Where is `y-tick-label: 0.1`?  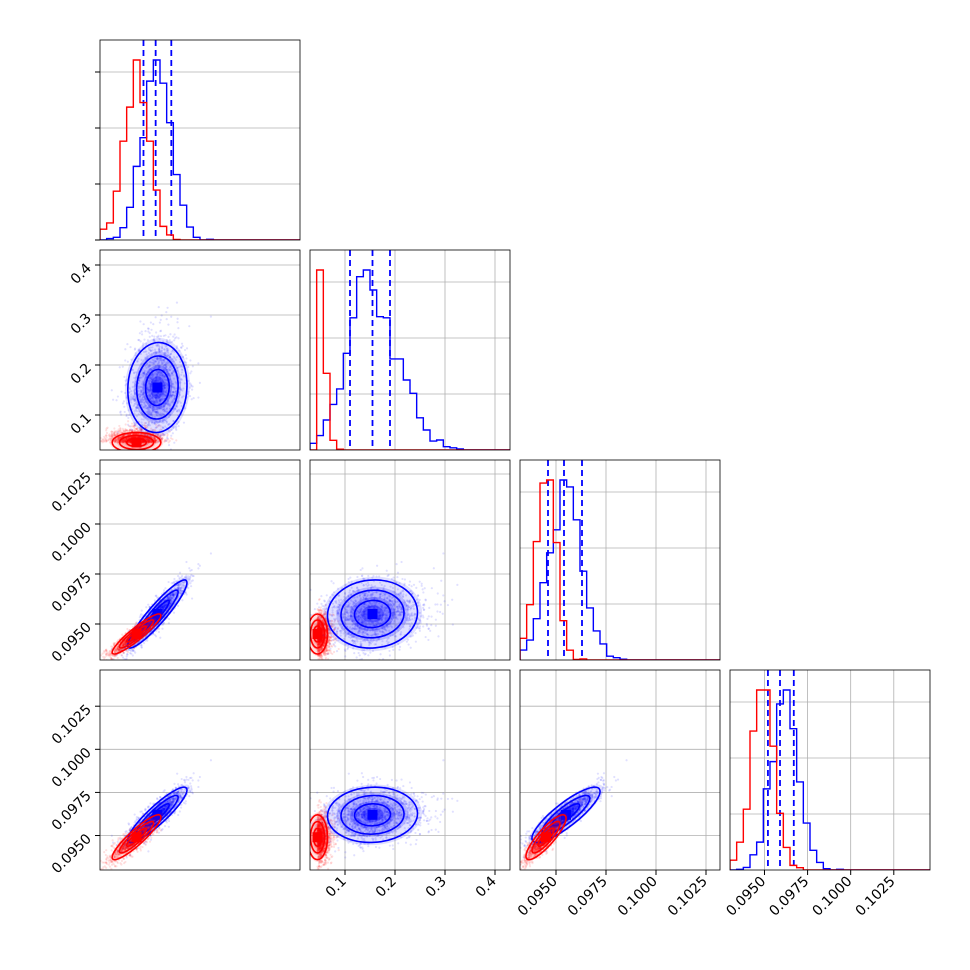
y-tick-label: 0.1 is located at coordinates (81, 424).